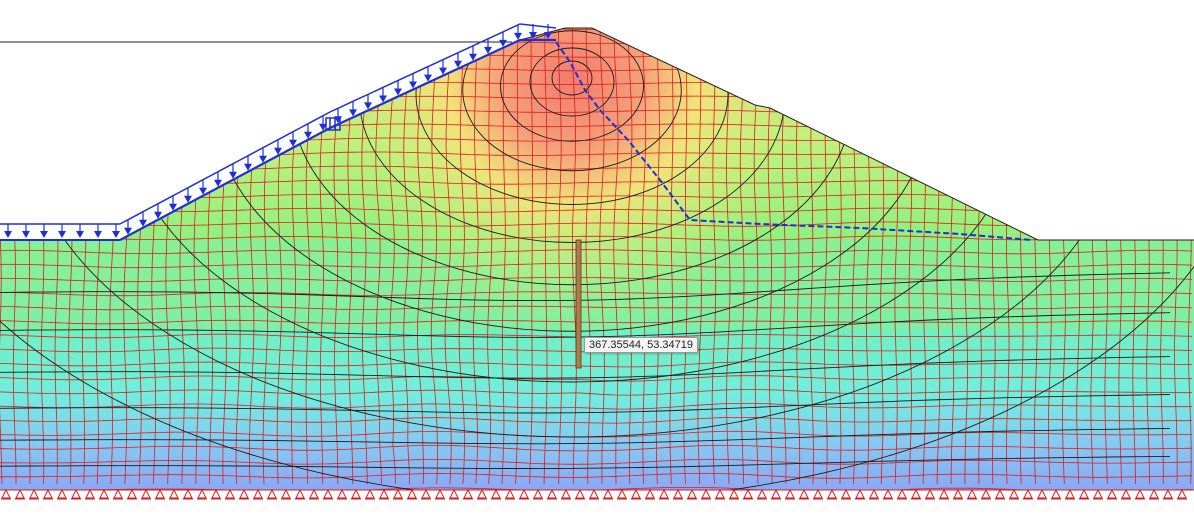  What do you see at coordinates (641, 345) in the screenshot?
I see `cursor-coordinate-readout: 367.35544, 53.34719` at bounding box center [641, 345].